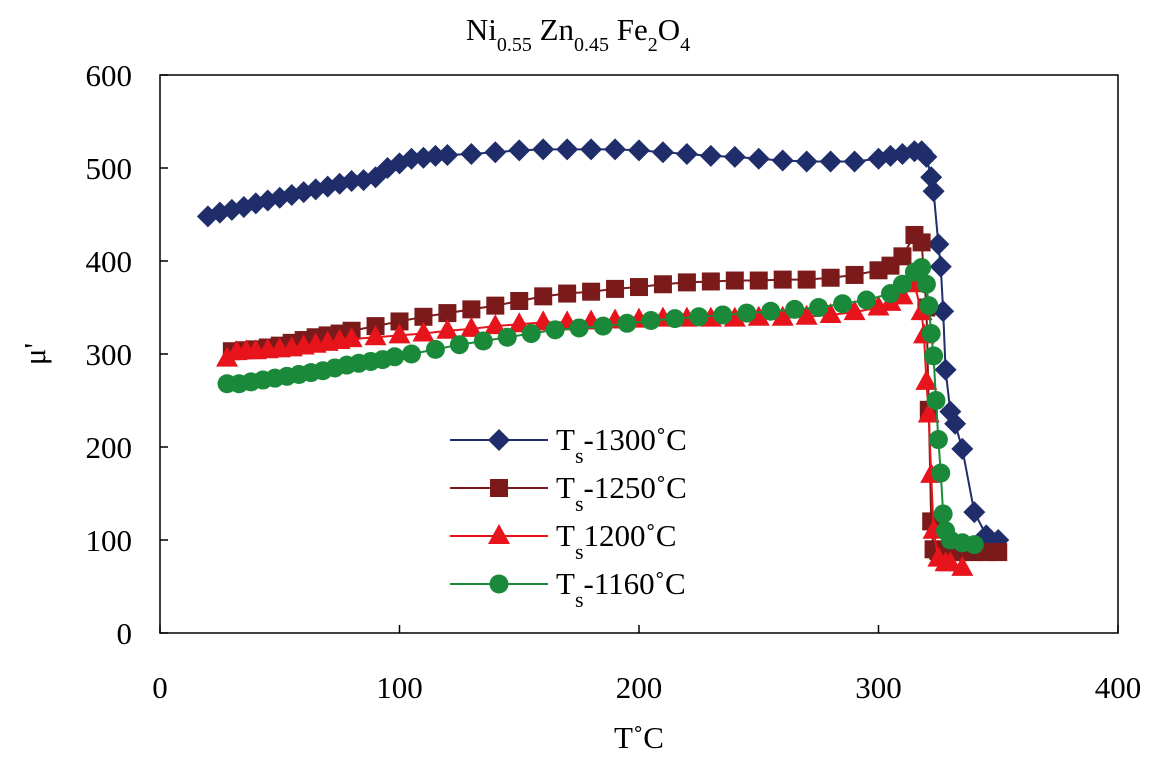 This screenshot has width=1156, height=765. I want to click on x-tick-label: 400, so click(1118, 687).